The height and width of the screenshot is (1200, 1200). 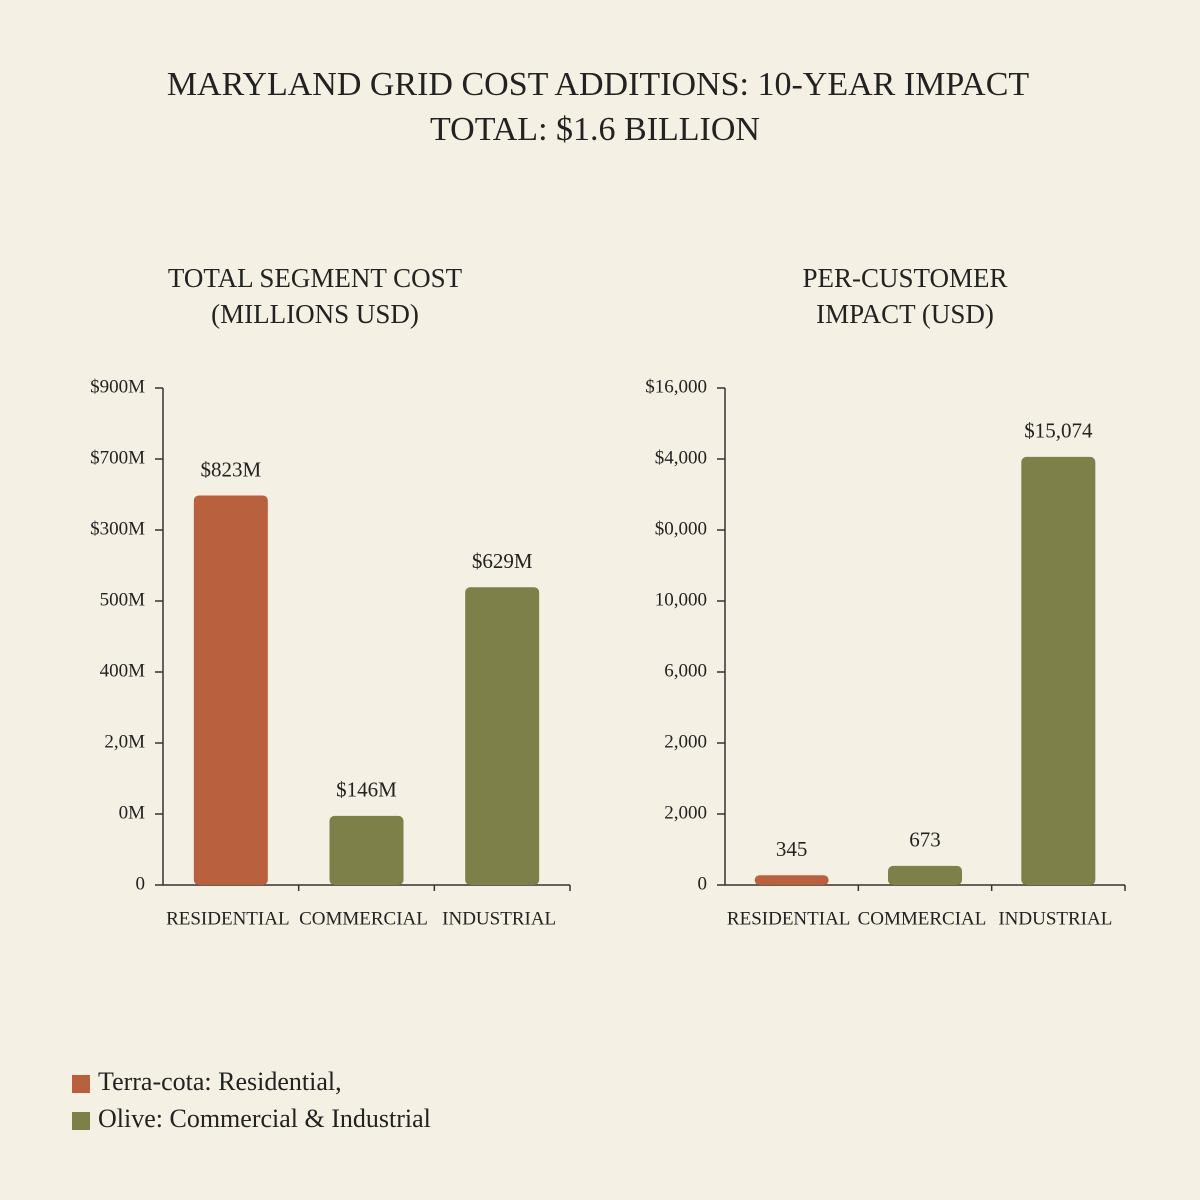 I want to click on y-tick-label: 400M, so click(x=123, y=670).